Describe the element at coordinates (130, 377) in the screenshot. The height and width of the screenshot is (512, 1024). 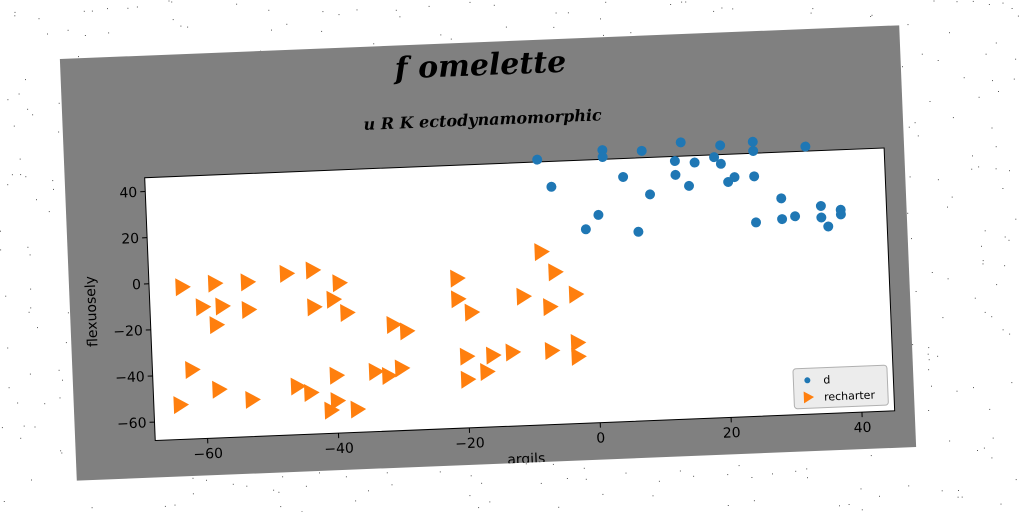
I see `y-tick-label: −40` at that location.